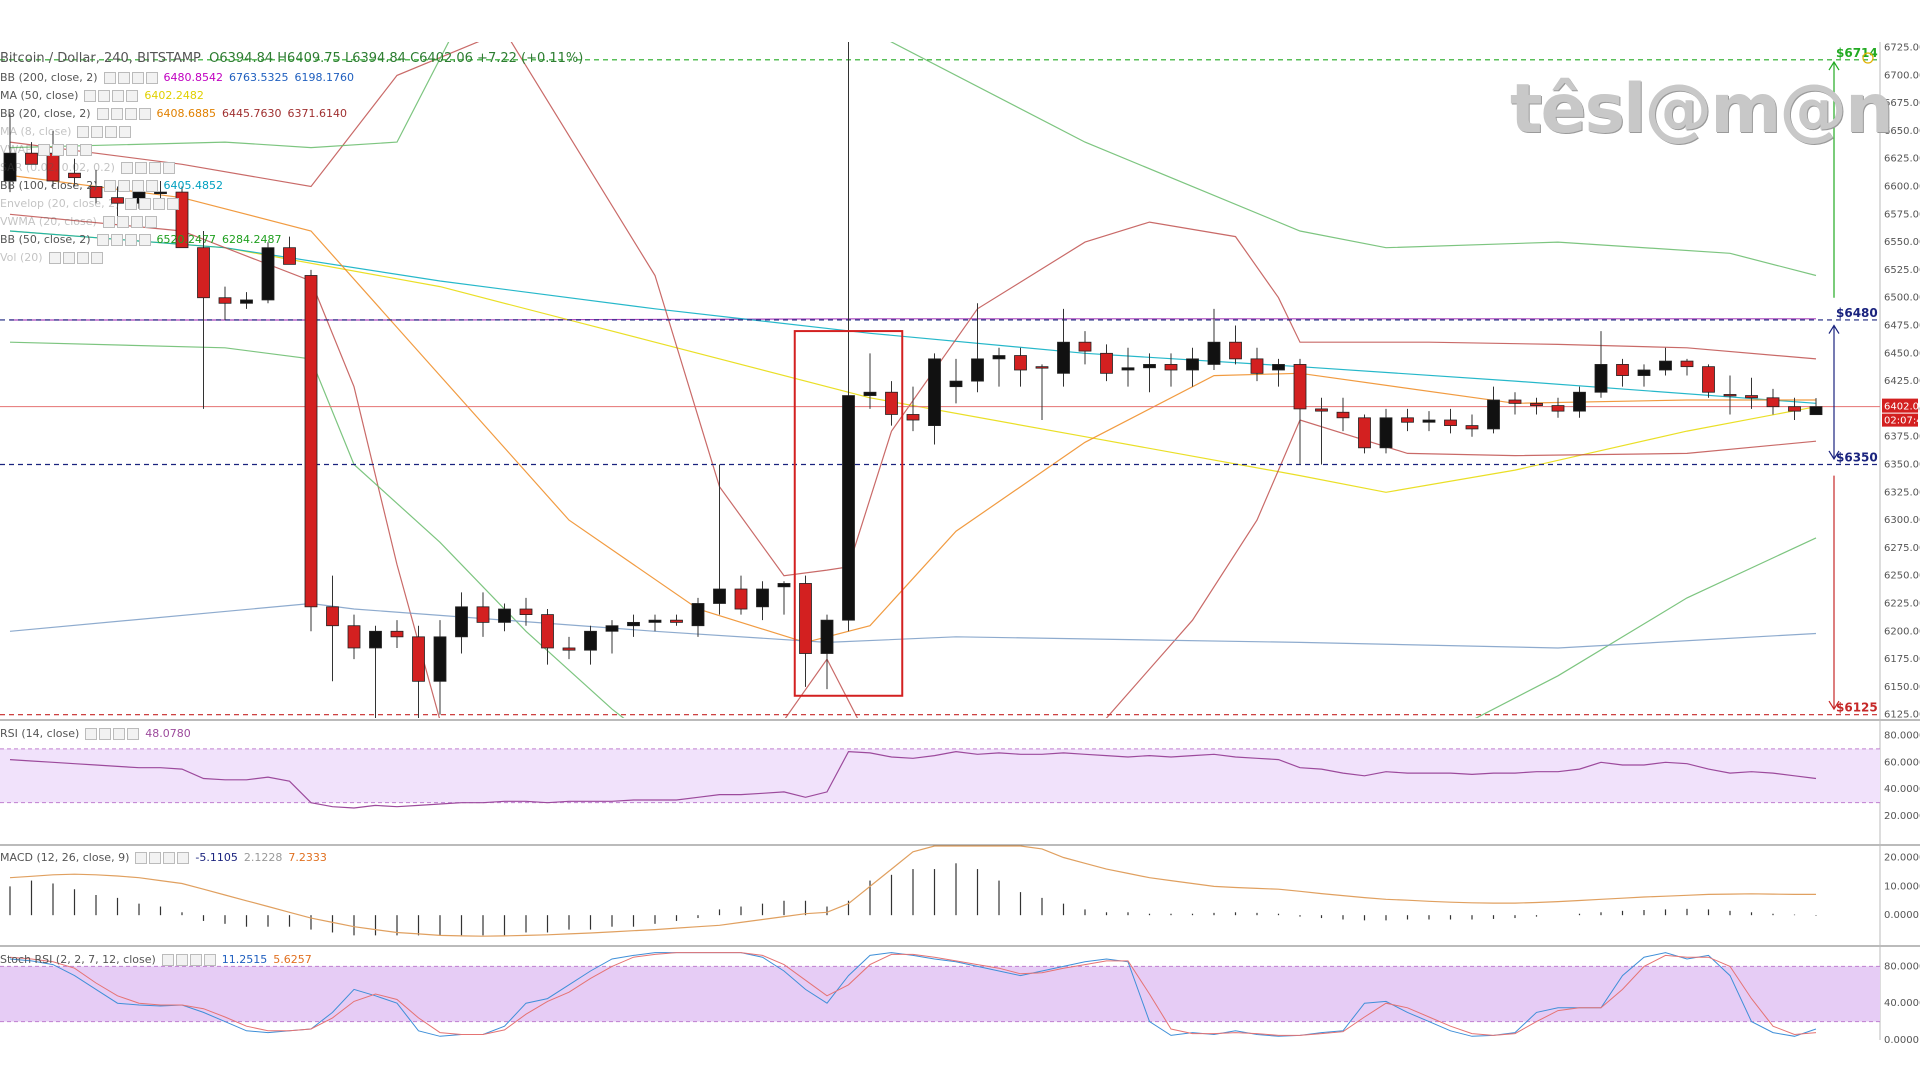 The height and width of the screenshot is (1084, 1920). I want to click on indicator-name: RSI (14, close), so click(40, 733).